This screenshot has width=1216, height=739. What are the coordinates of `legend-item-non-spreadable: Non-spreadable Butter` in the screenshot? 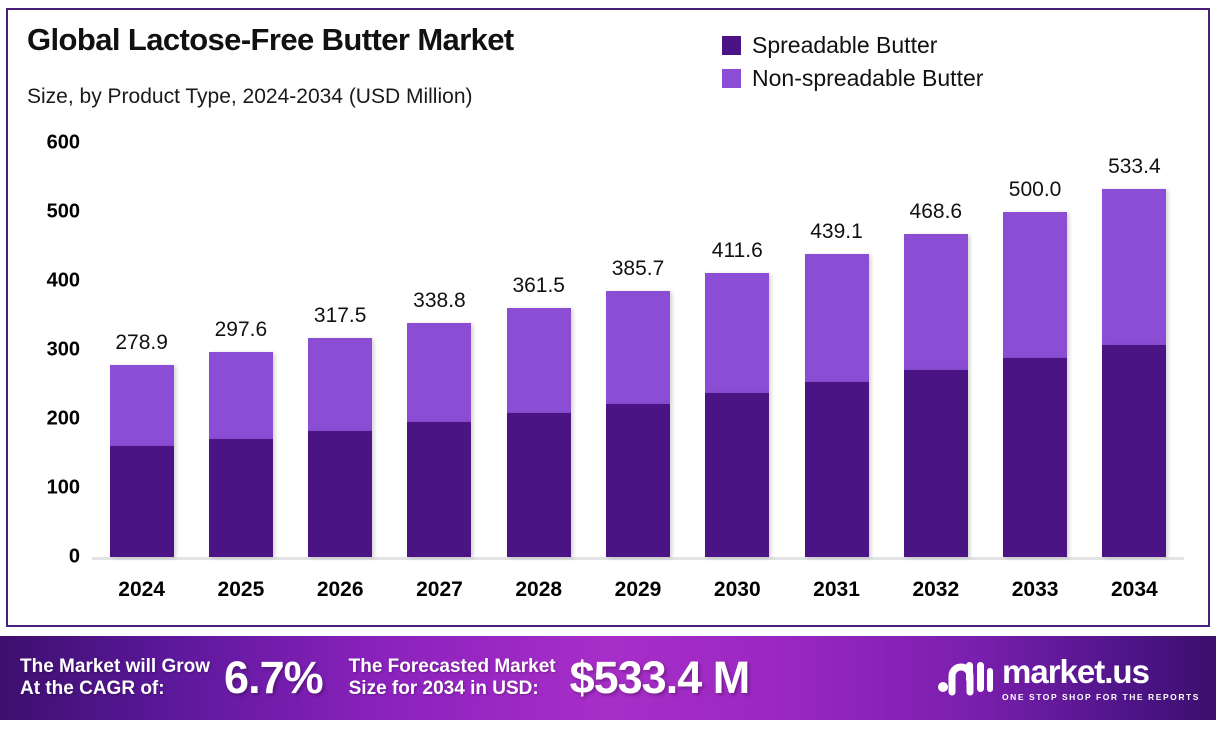 It's located at (852, 78).